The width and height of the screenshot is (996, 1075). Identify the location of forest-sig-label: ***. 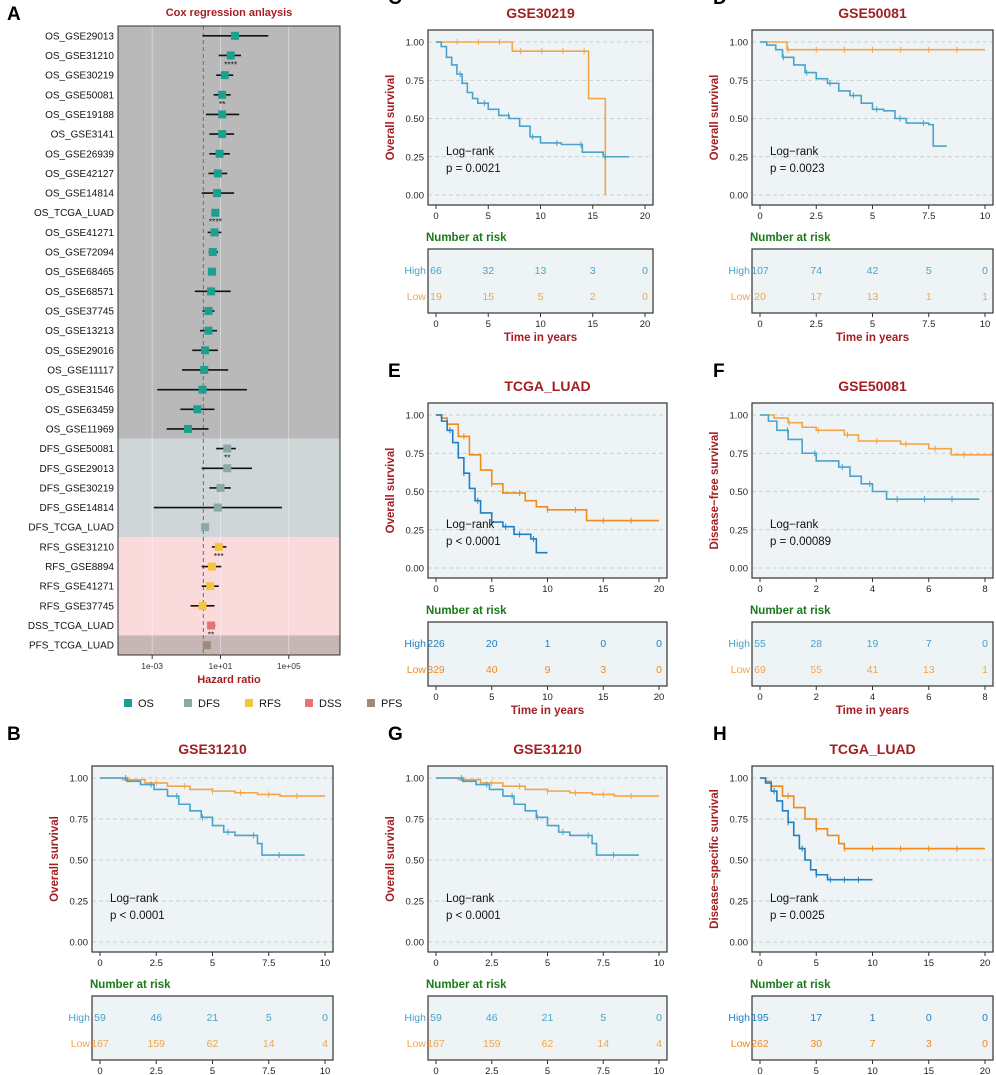
(219, 556).